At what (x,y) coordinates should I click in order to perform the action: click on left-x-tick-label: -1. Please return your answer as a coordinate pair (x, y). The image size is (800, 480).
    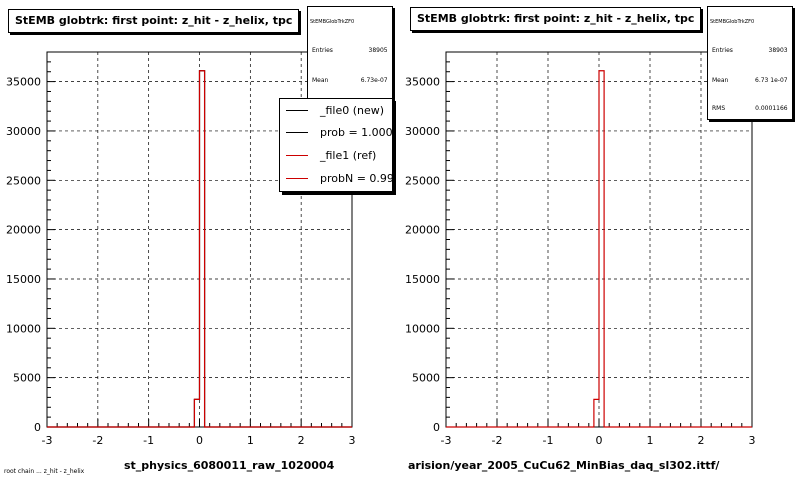
    Looking at the image, I should click on (148, 440).